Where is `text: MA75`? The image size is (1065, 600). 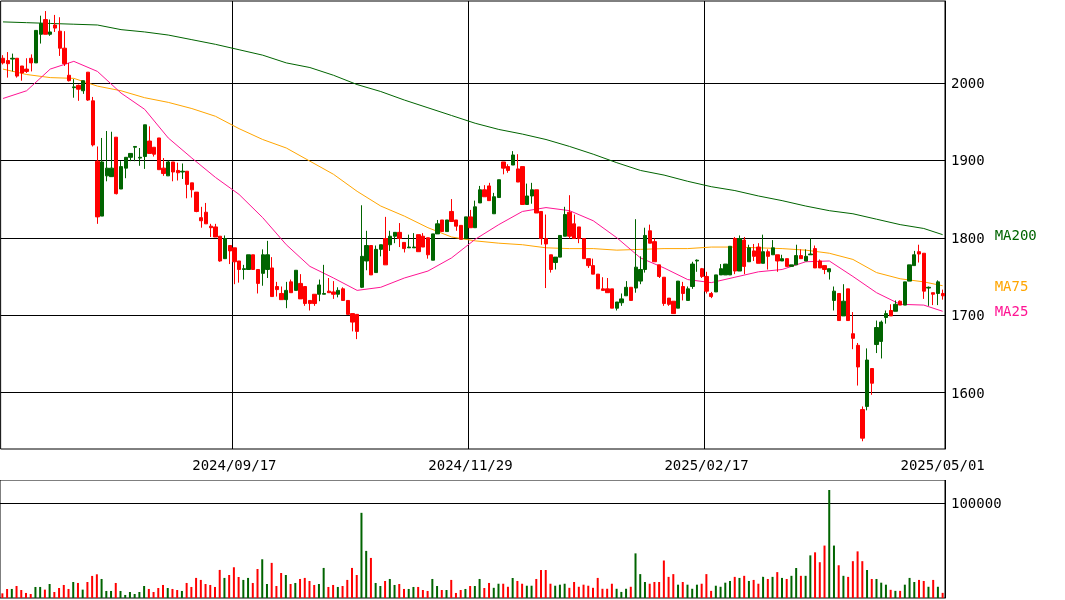 text: MA75 is located at coordinates (1011, 285).